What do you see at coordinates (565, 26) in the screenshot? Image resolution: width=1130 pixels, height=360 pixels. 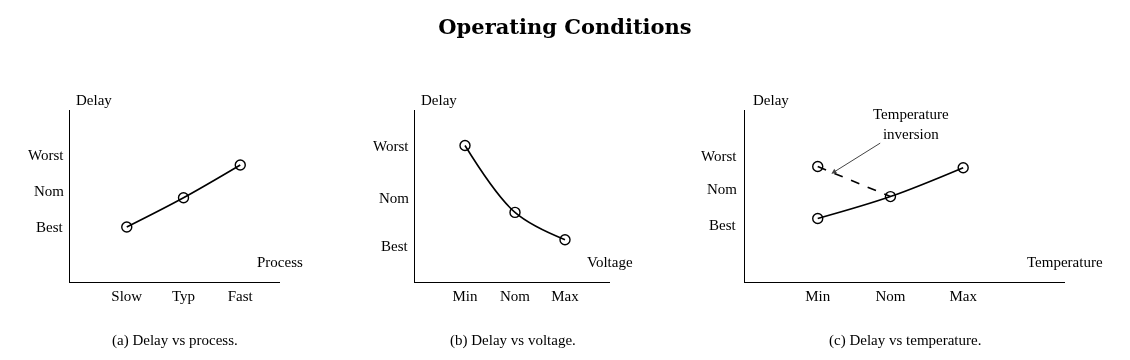 I see `chart-title: Operating Conditions` at bounding box center [565, 26].